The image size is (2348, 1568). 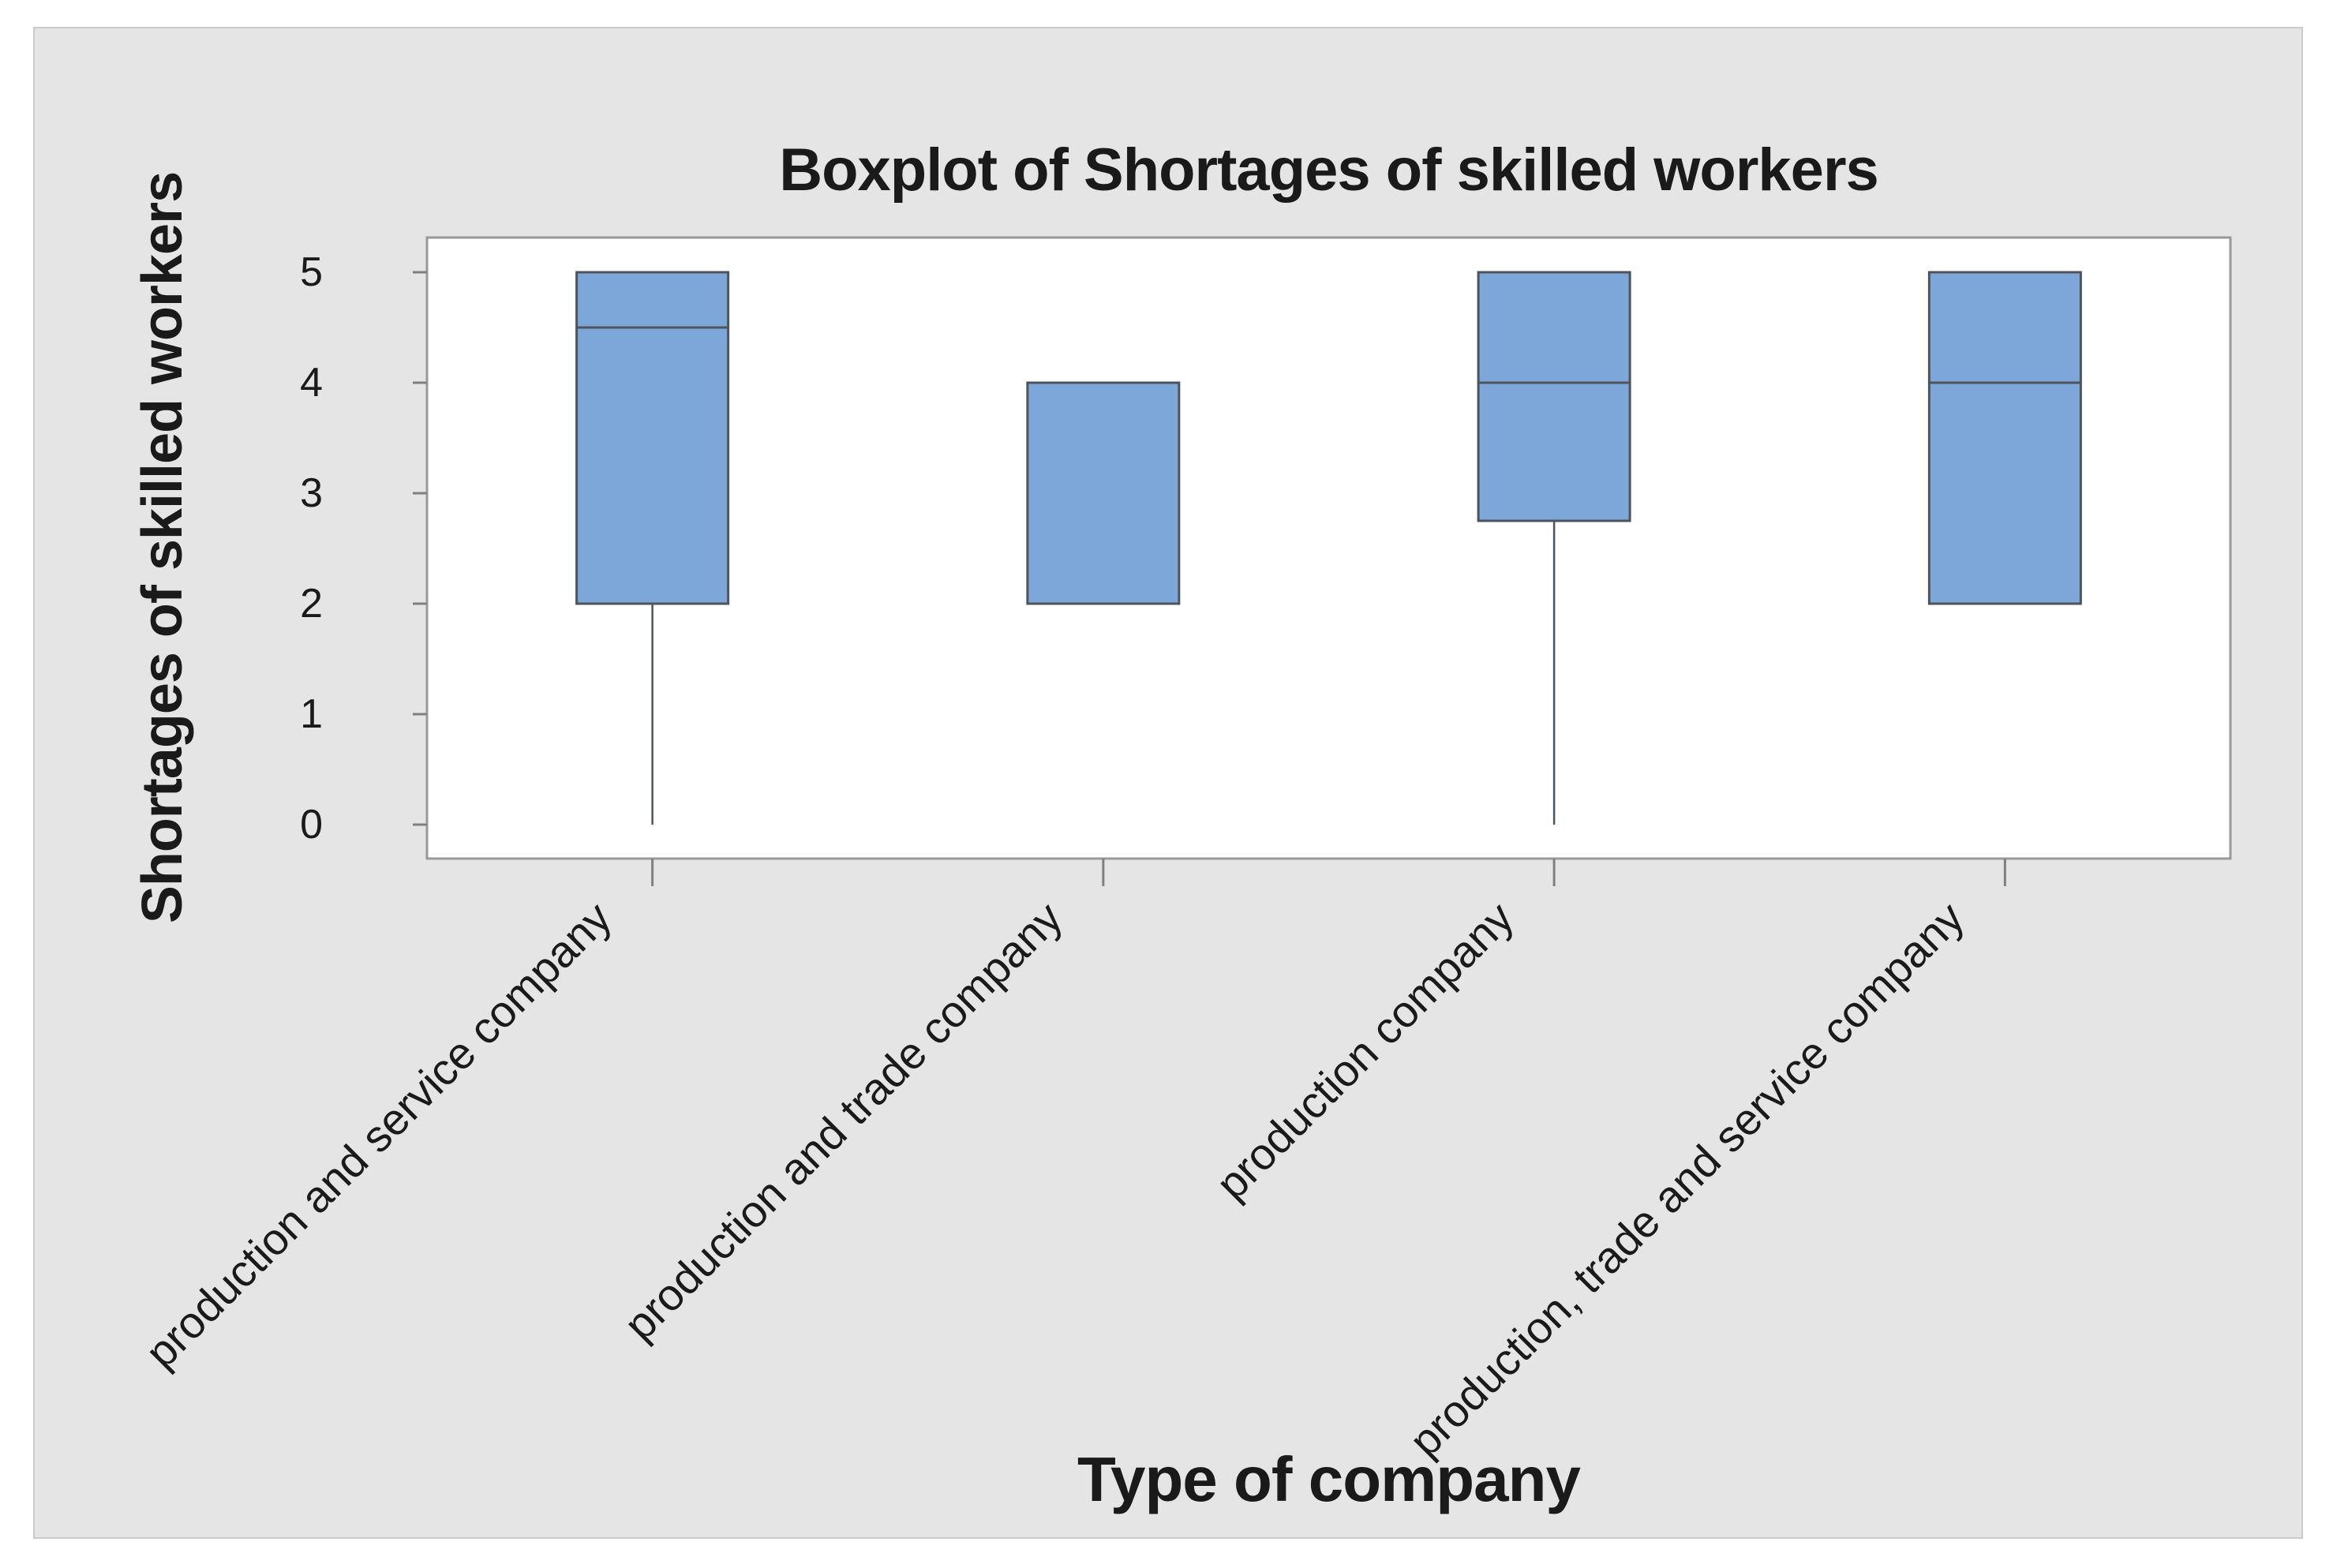 I want to click on y-tick-label: 4, so click(x=311, y=383).